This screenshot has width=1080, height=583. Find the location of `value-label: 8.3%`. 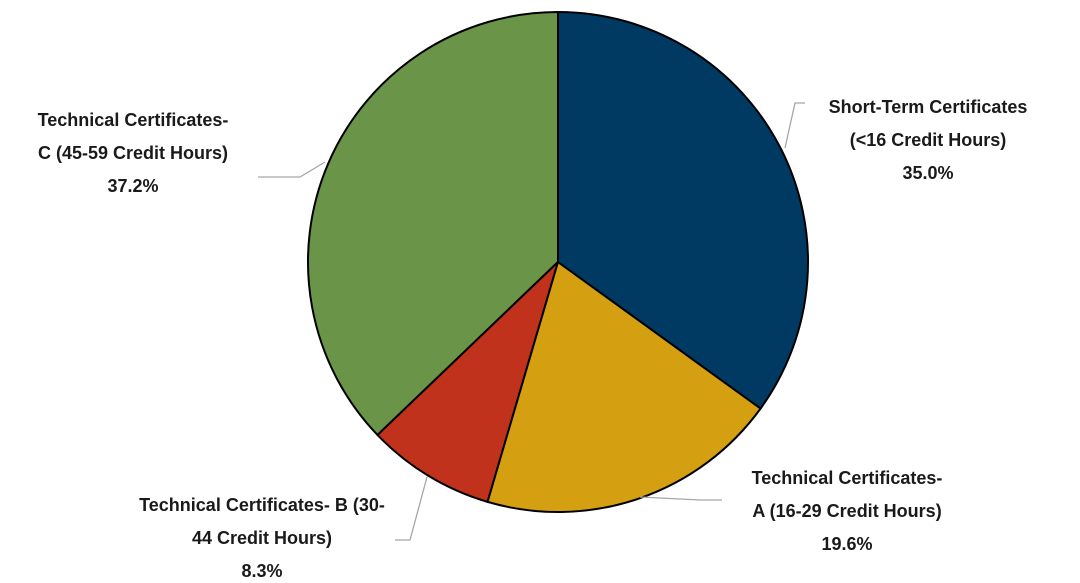

value-label: 8.3% is located at coordinates (262, 571).